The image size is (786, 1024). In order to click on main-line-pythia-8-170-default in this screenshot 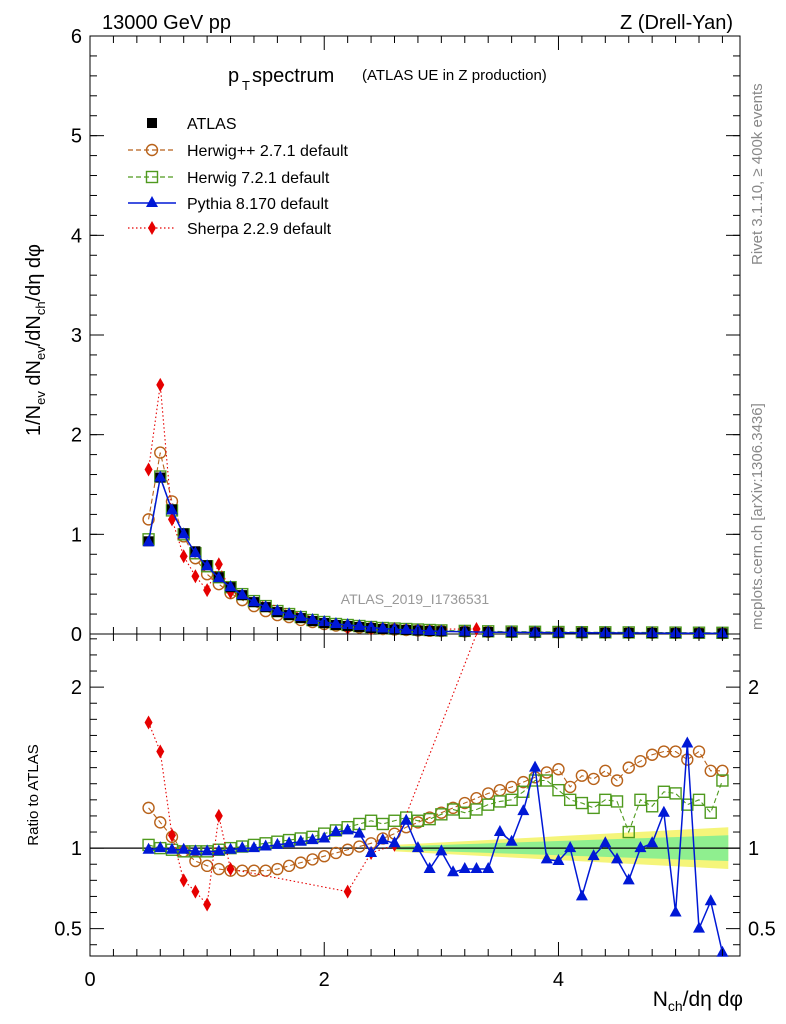, I will do `click(435, 554)`.